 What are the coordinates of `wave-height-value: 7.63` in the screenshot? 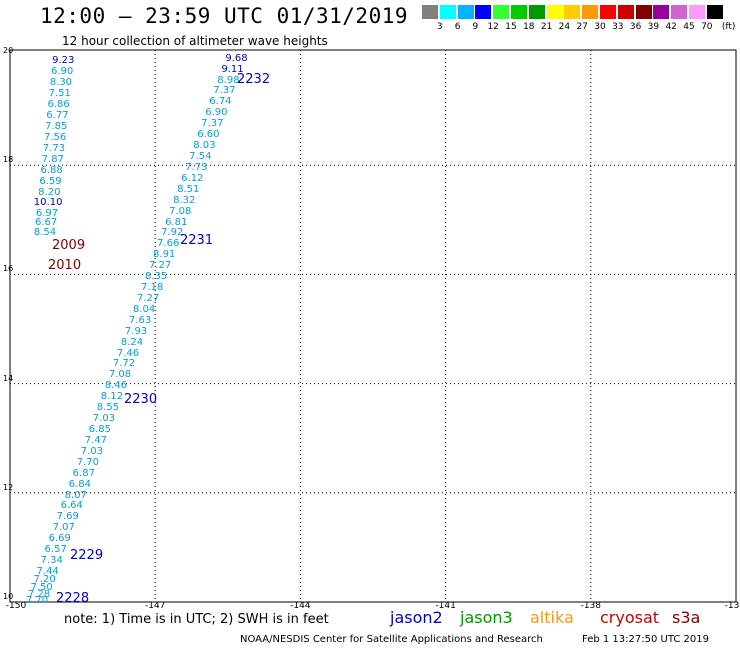 It's located at (140, 320).